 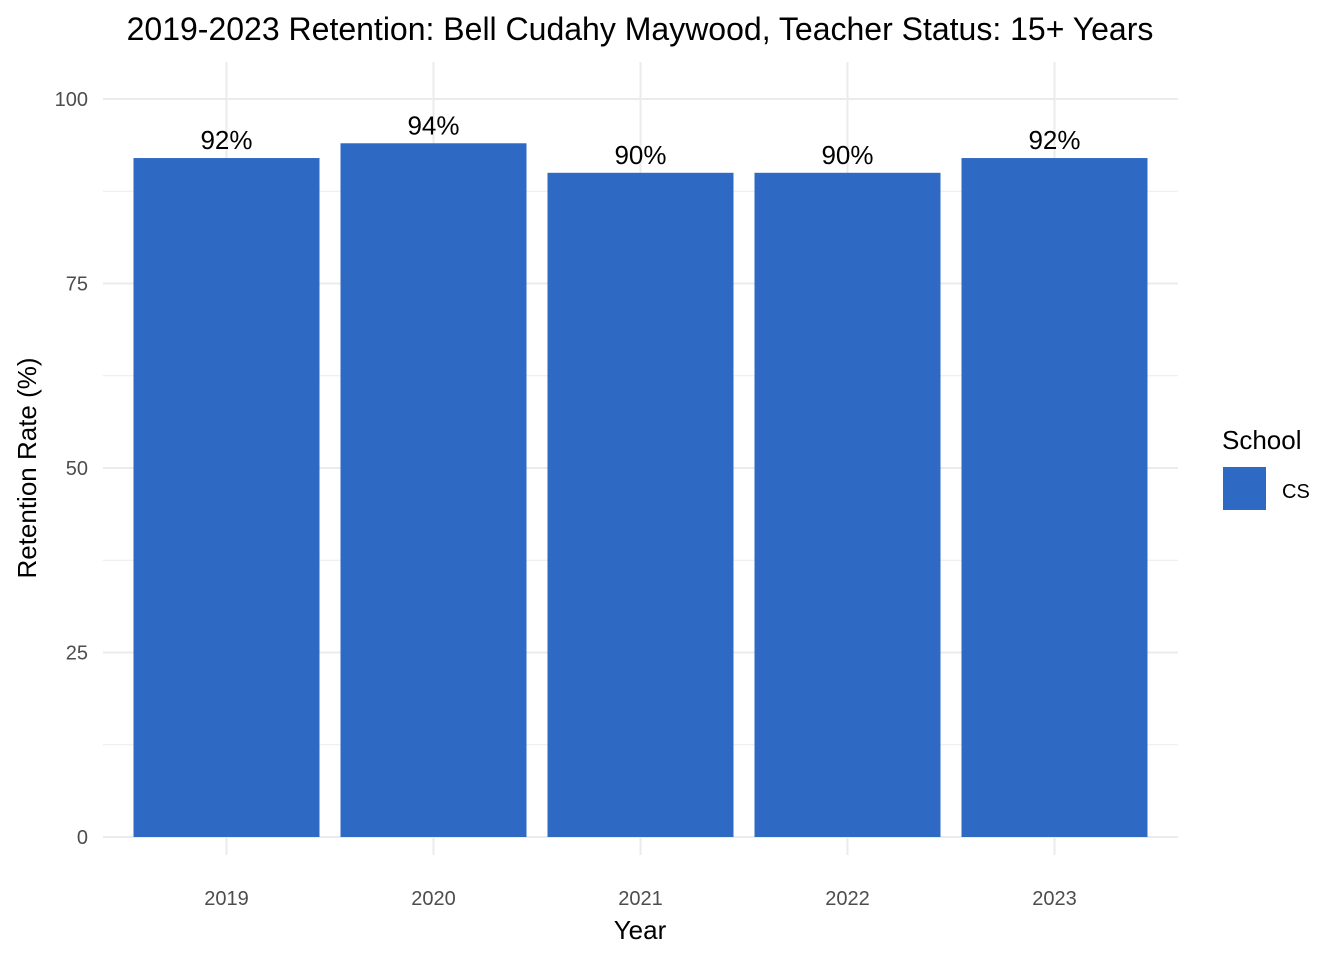 I want to click on x-axis-title: Year, so click(x=640, y=930).